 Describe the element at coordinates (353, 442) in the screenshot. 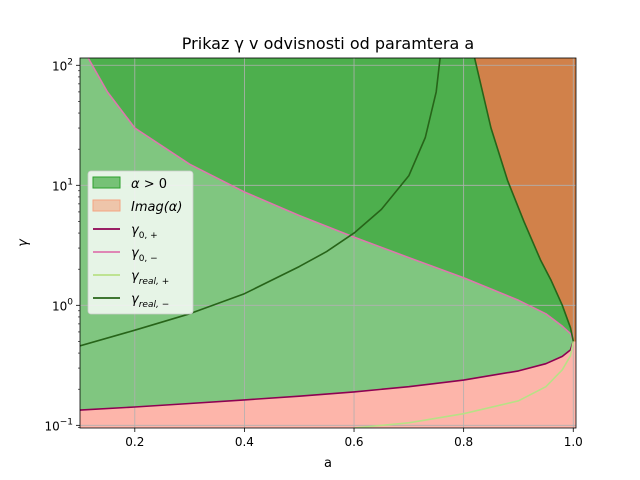

I see `x-tick-label-2: 0.6` at that location.